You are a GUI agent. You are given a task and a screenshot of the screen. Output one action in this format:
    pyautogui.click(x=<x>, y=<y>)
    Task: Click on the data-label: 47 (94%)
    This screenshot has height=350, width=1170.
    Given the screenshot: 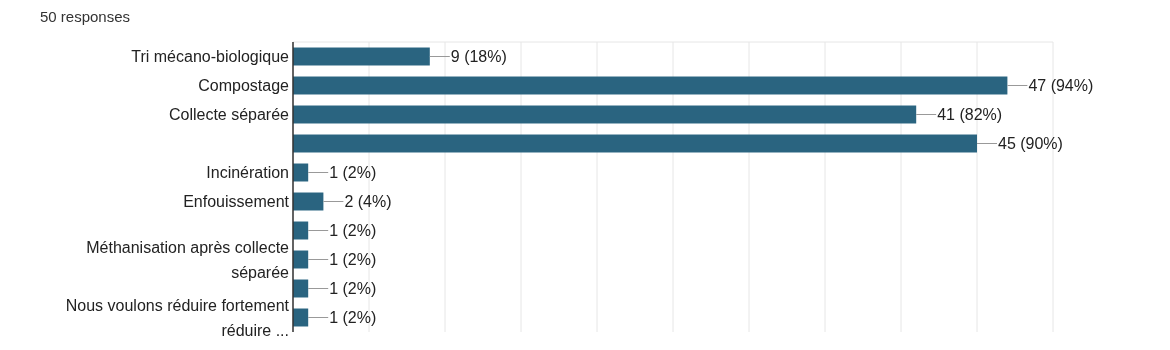 What is the action you would take?
    pyautogui.click(x=1061, y=86)
    